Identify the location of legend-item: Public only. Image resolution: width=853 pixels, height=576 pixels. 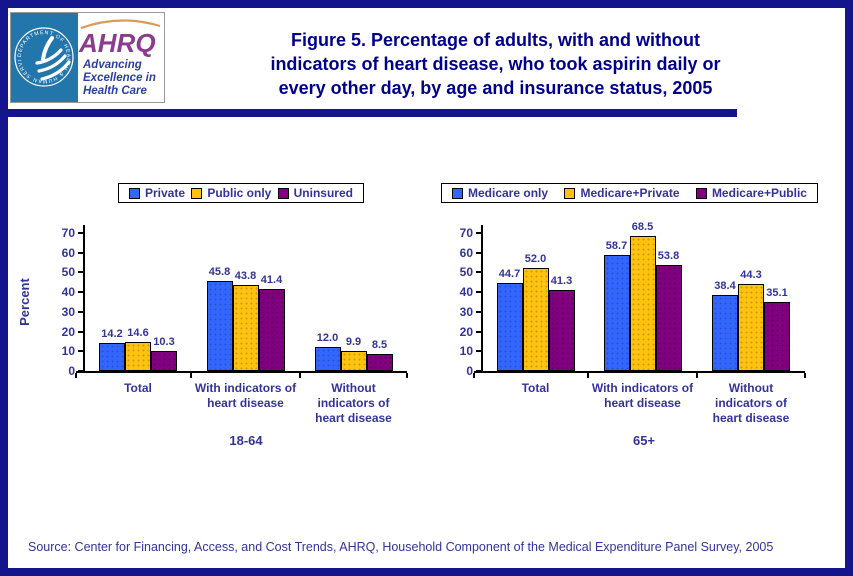
(231, 193).